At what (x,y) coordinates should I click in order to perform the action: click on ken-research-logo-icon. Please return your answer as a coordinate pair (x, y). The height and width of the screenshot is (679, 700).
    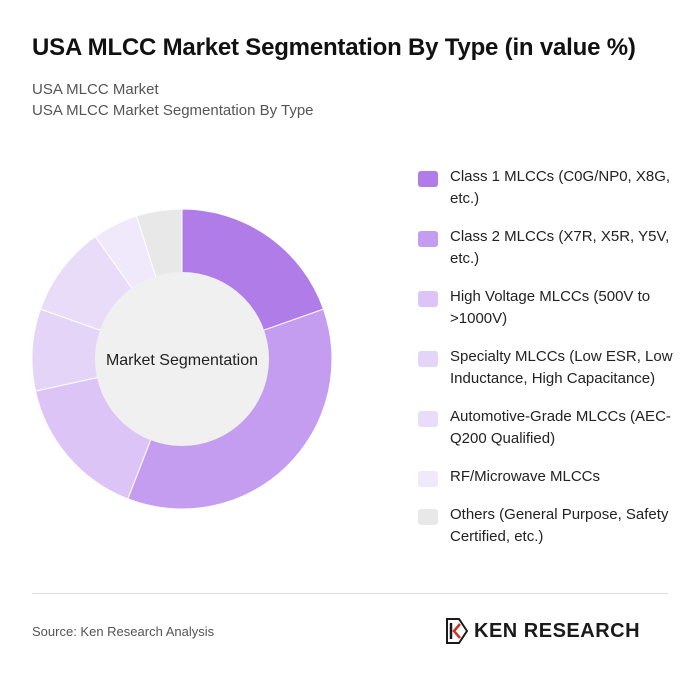
    Looking at the image, I should click on (457, 631).